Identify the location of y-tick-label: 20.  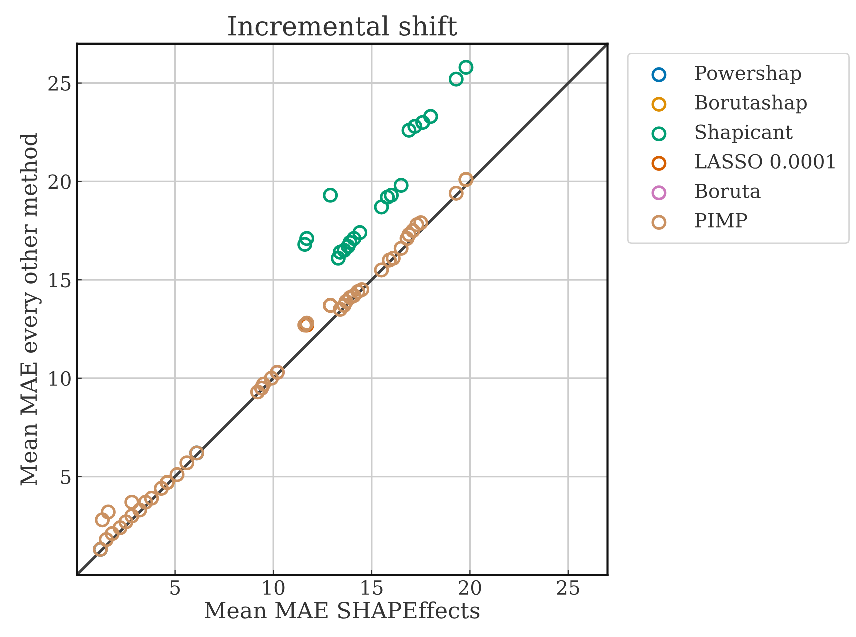
(59, 182).